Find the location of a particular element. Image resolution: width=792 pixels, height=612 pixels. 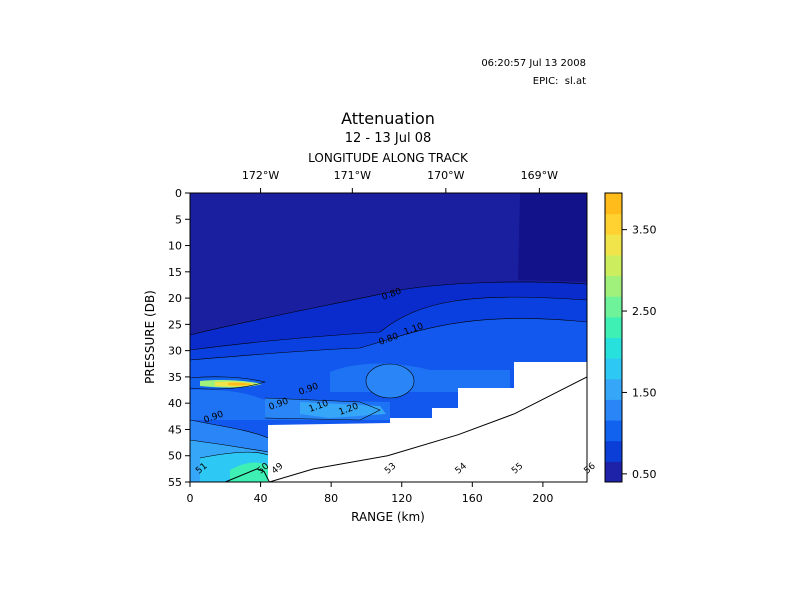

top-tick-label: 172°W is located at coordinates (260, 175).